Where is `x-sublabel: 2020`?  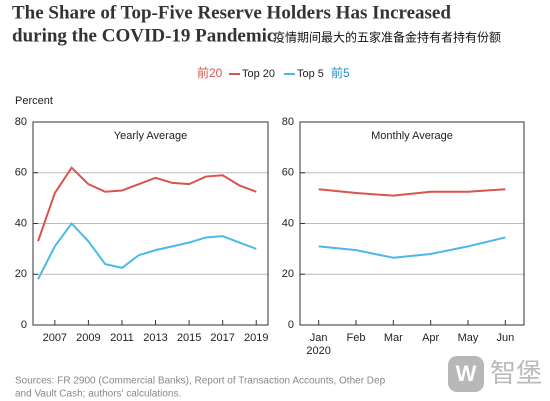 x-sublabel: 2020 is located at coordinates (318, 351).